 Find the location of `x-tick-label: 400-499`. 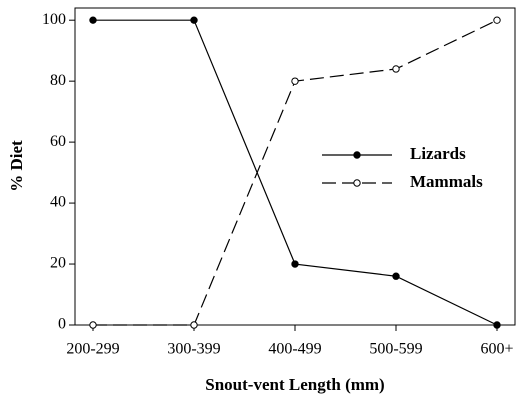

x-tick-label: 400-499 is located at coordinates (294, 349).